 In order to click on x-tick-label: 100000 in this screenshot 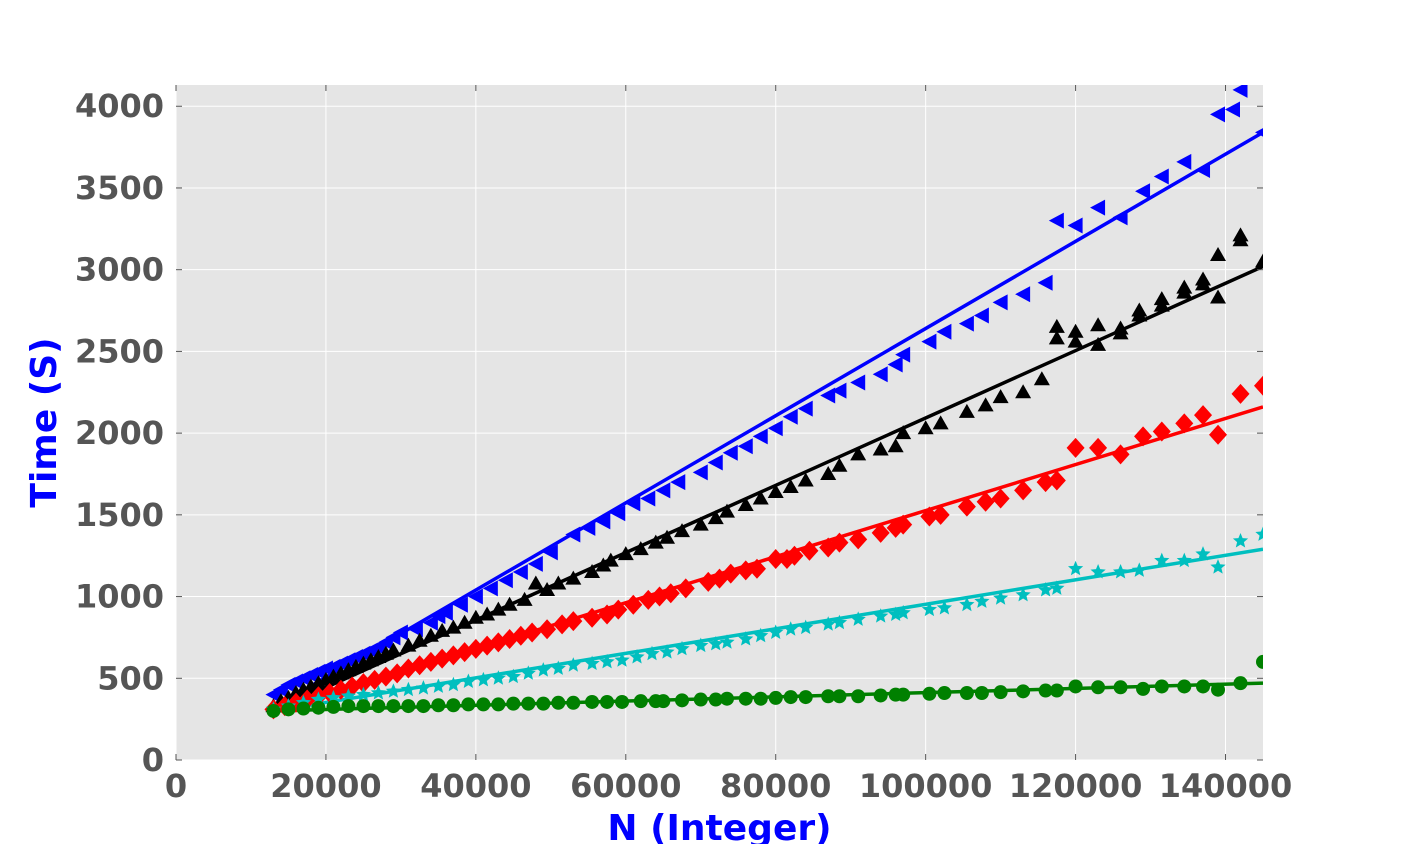, I will do `click(926, 786)`.